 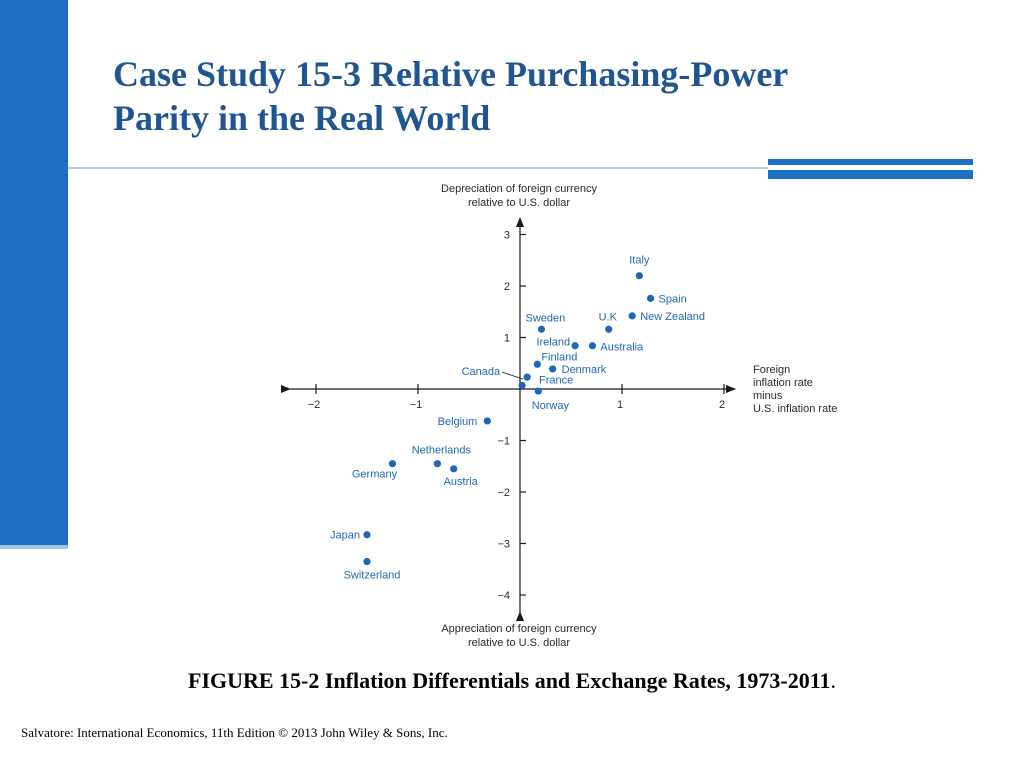 I want to click on x-tick-label: −1, so click(x=416, y=405).